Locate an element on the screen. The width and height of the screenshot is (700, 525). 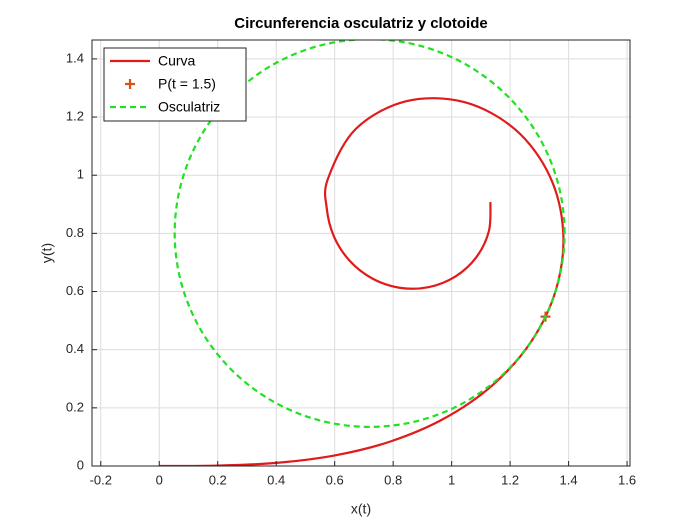
y-tick-label: 1 is located at coordinates (80, 174).